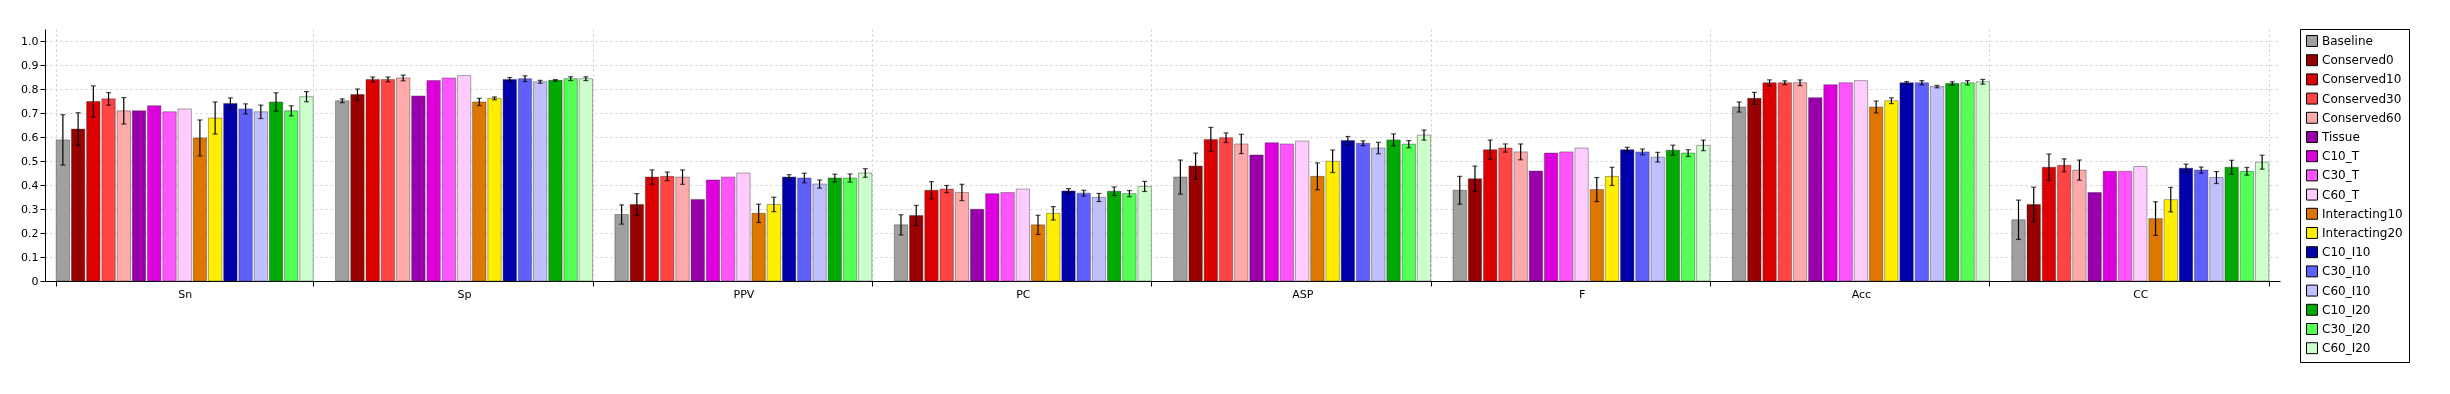 The width and height of the screenshot is (2450, 394). Describe the element at coordinates (185, 294) in the screenshot. I see `x-tick-label: Sn` at that location.